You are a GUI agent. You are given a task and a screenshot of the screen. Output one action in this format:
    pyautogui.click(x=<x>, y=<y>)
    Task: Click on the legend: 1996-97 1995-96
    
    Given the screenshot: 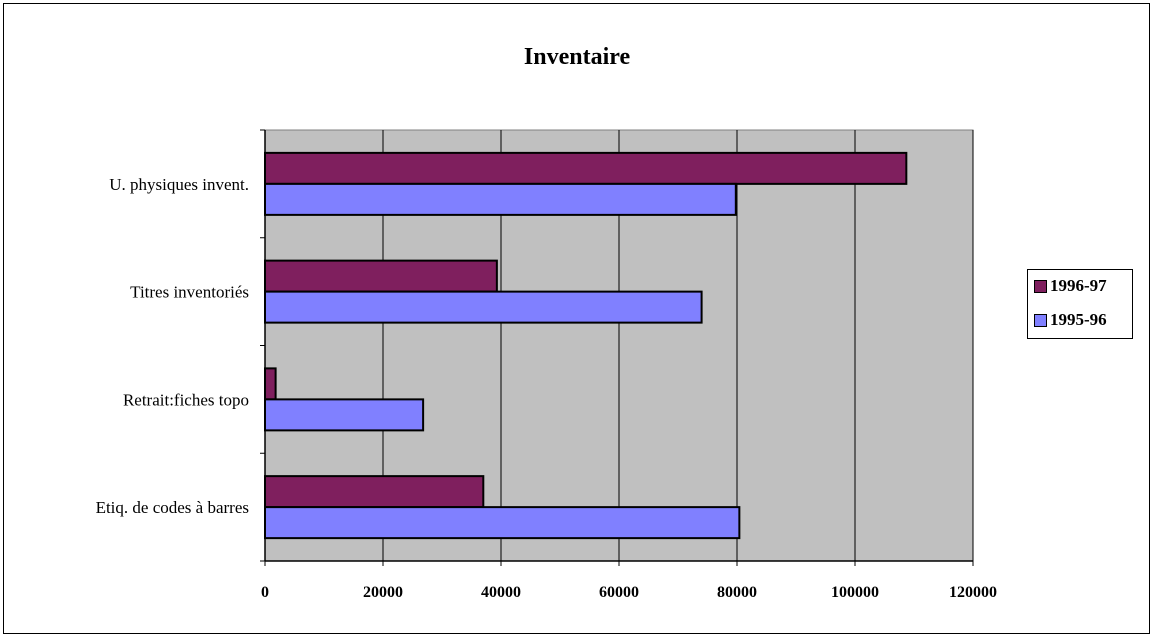 What is the action you would take?
    pyautogui.click(x=1080, y=304)
    